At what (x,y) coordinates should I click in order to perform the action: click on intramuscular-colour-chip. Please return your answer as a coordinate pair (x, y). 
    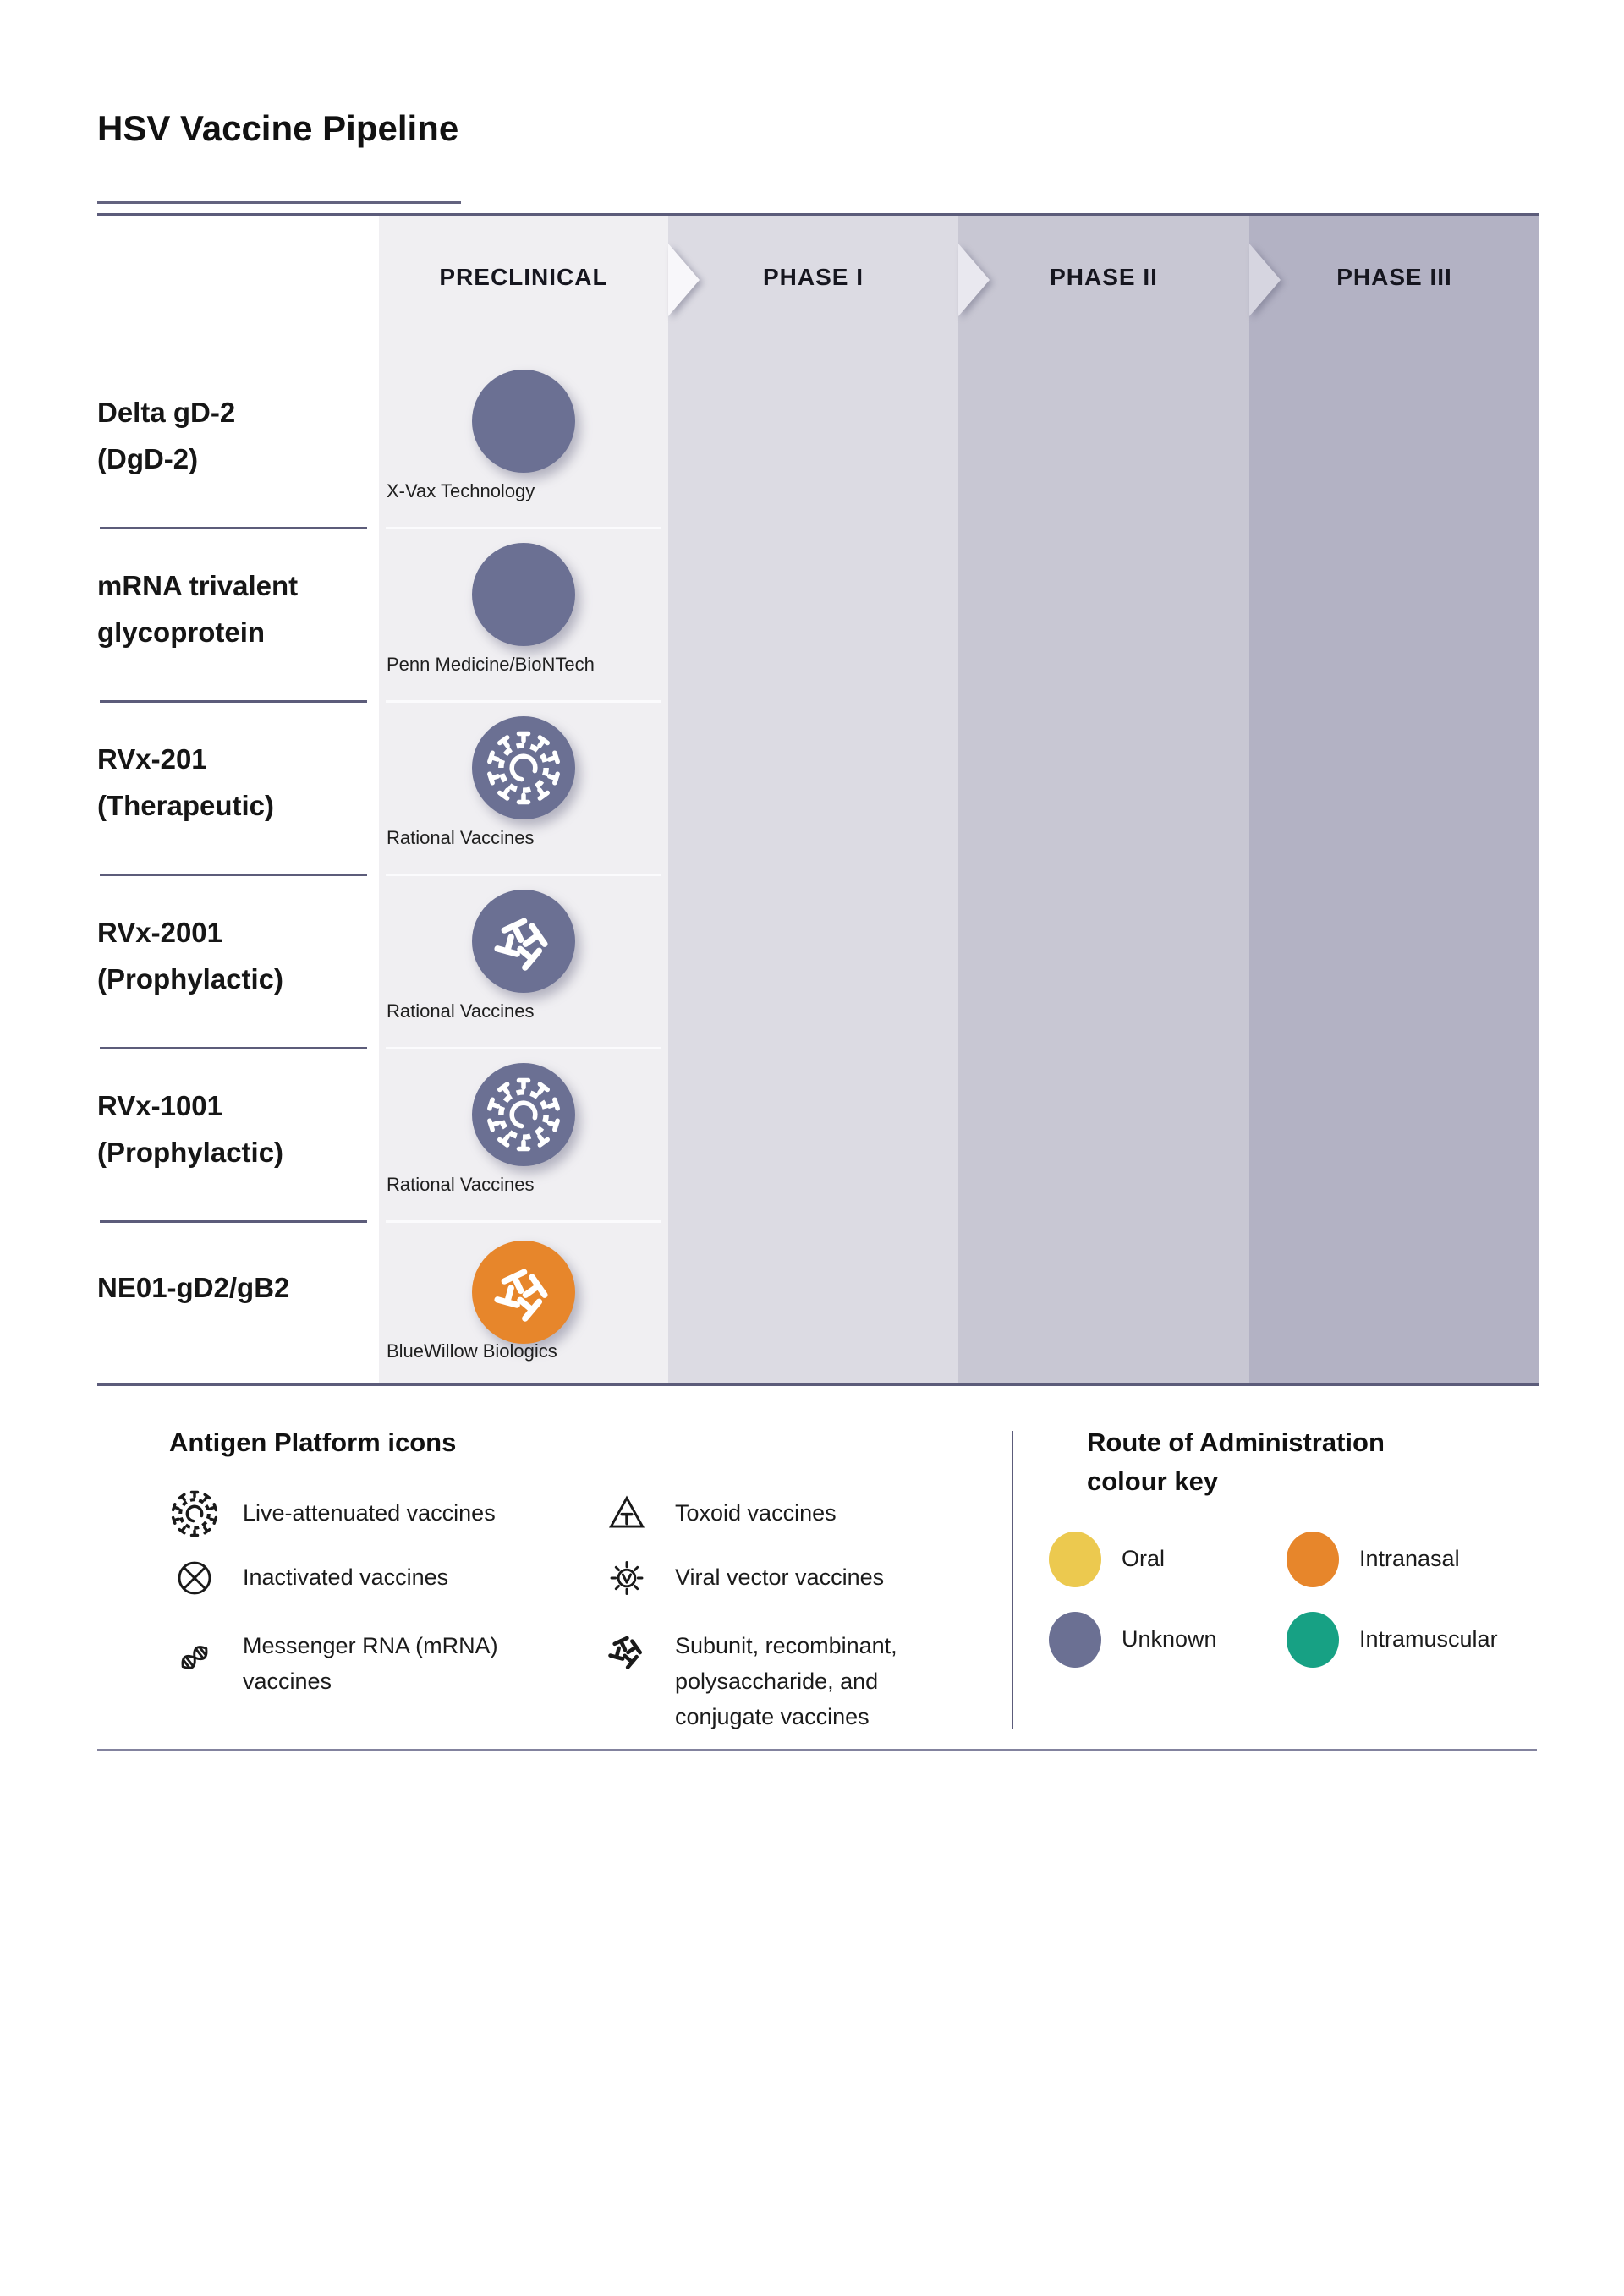
    Looking at the image, I should click on (1313, 1640).